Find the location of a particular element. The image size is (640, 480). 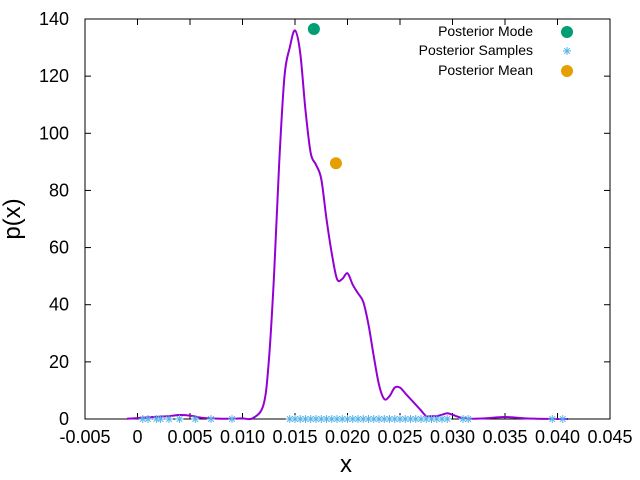

x-tick-label: 0.025 is located at coordinates (399, 437).